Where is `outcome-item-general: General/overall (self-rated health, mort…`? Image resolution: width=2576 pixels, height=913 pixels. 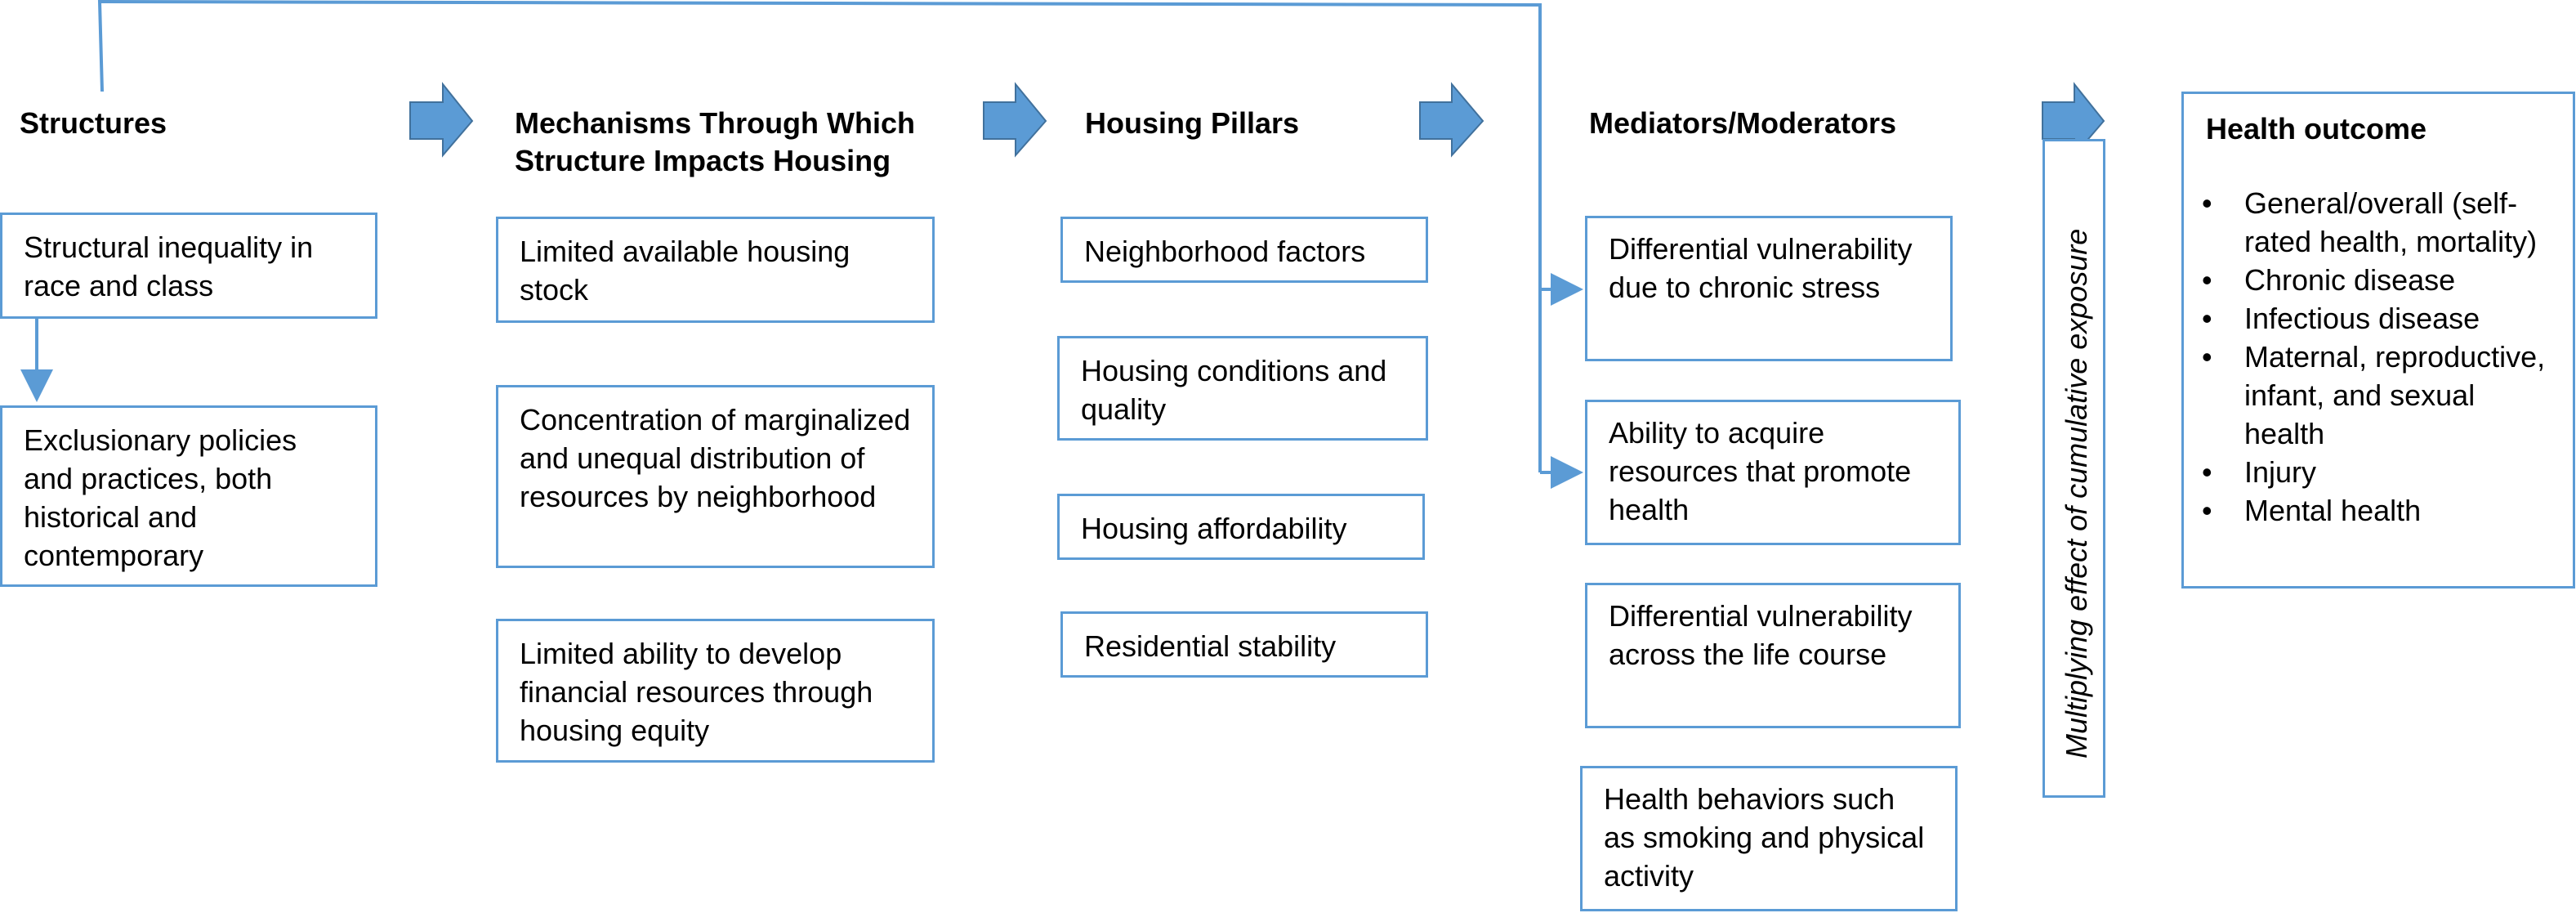
outcome-item-general: General/overall (self-rated health, mort… is located at coordinates (2381, 222).